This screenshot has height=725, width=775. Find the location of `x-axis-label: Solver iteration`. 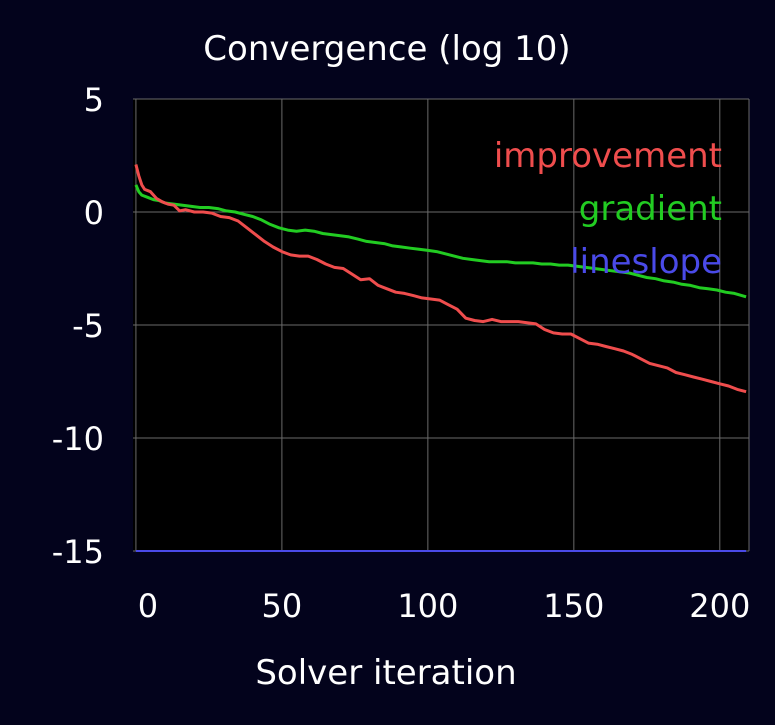

x-axis-label: Solver iteration is located at coordinates (385, 673).